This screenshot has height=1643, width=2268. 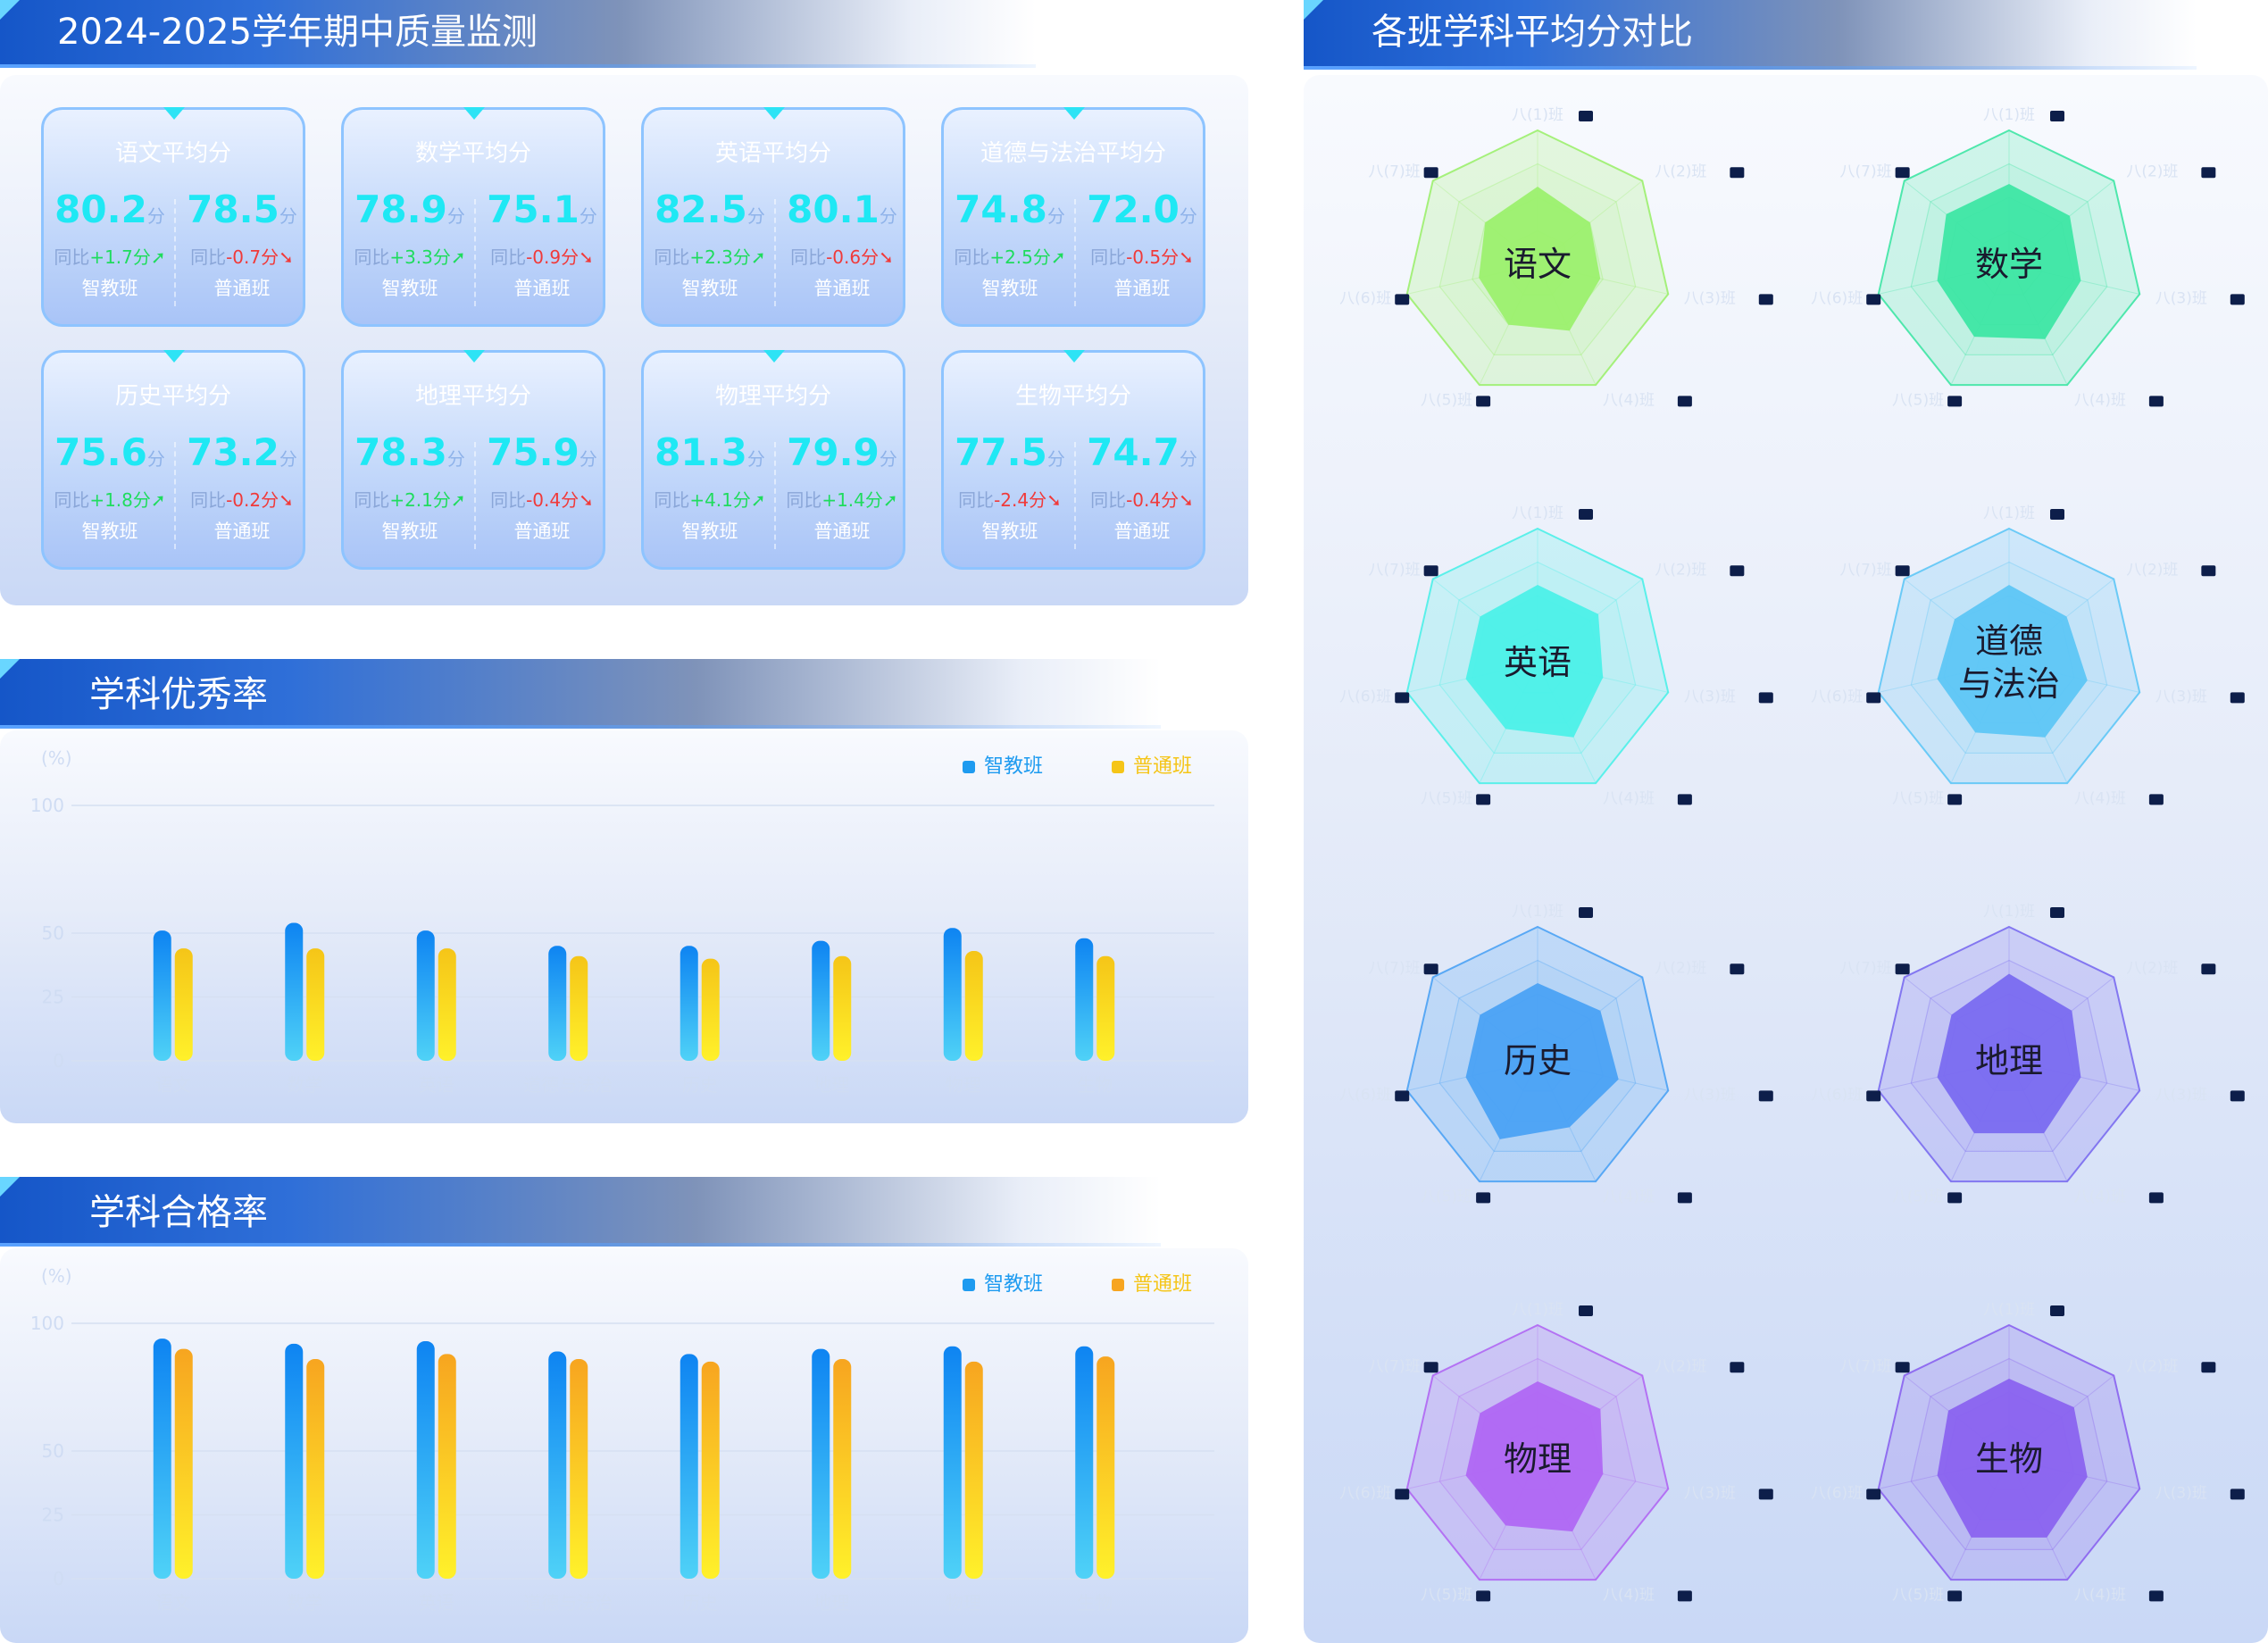 What do you see at coordinates (542, 256) in the screenshot?
I see `class-b-yoy: 同比-0.9分➘` at bounding box center [542, 256].